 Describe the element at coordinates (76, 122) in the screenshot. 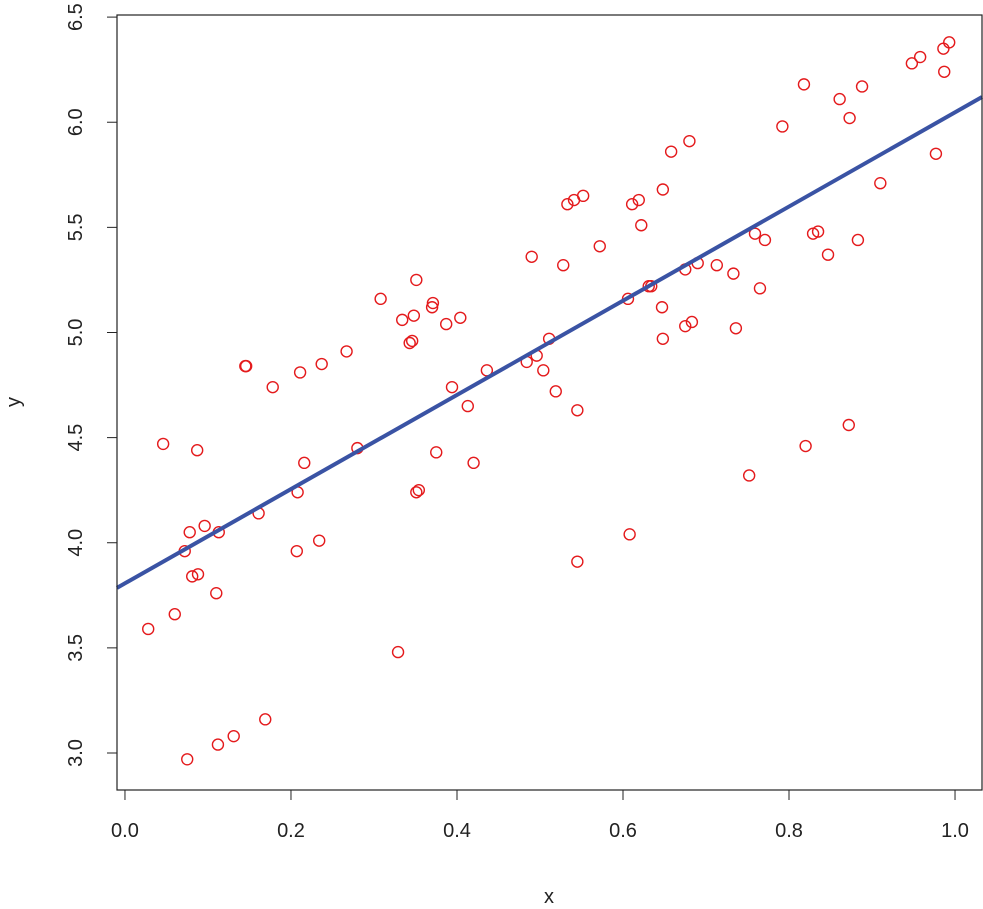

I see `y-tick-label: 6.0` at that location.